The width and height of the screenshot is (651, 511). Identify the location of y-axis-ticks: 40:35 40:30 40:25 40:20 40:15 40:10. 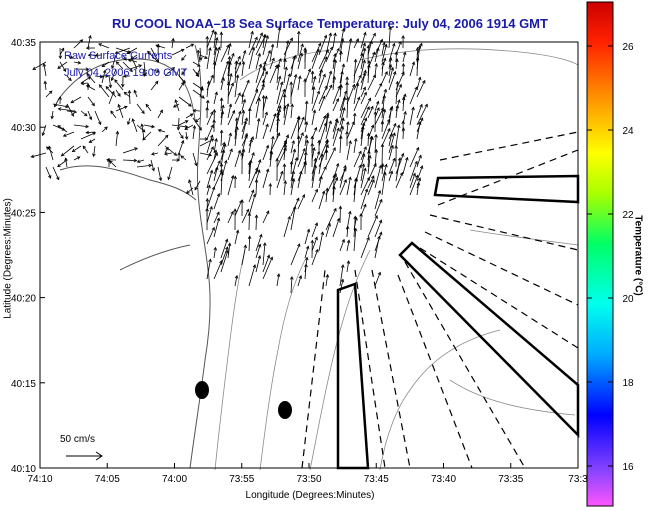
(28, 256).